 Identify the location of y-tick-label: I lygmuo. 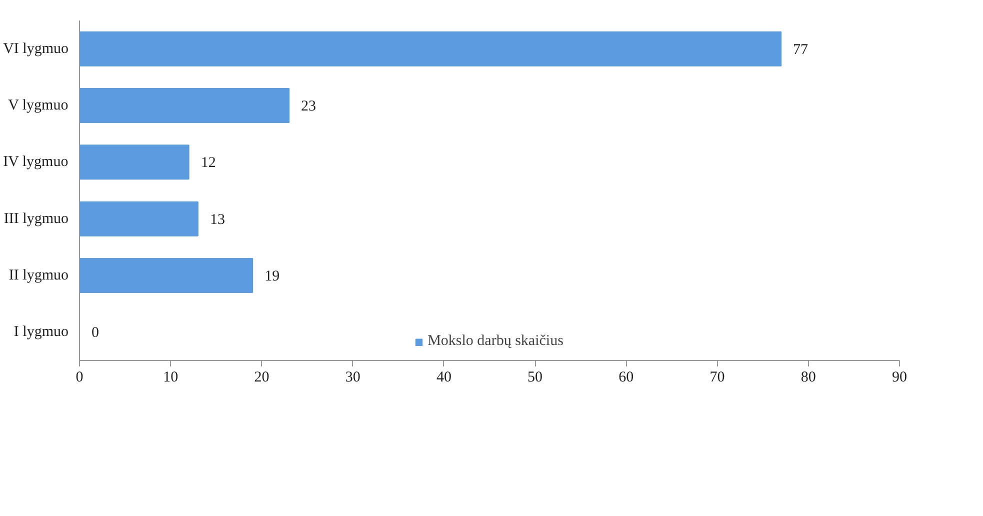
(41, 332).